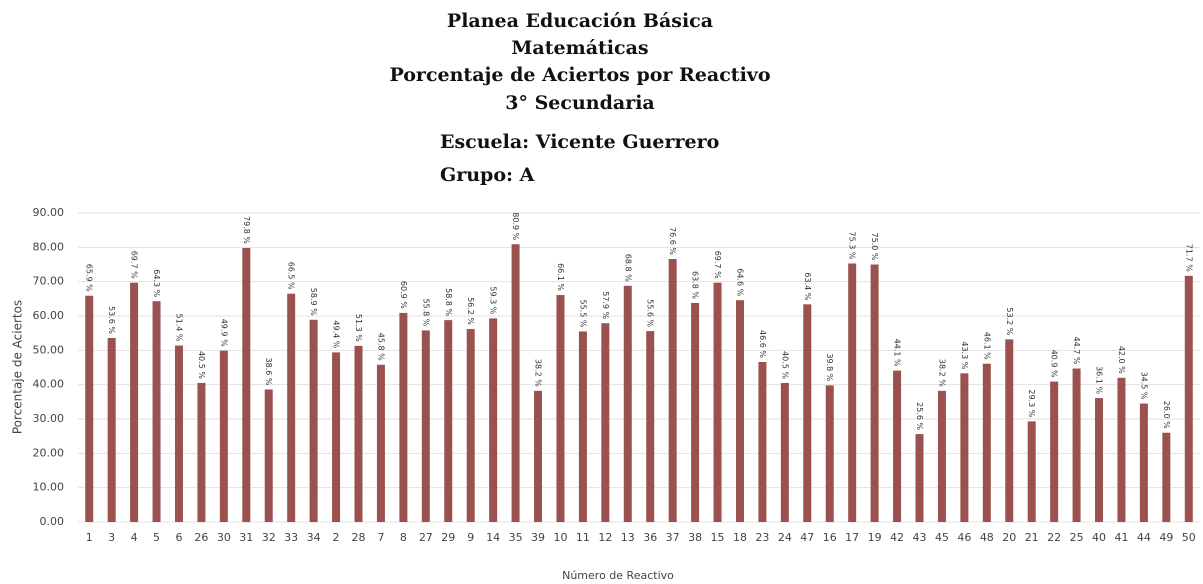 The image size is (1203, 584). I want to click on x-tick-label: 25, so click(1077, 537).